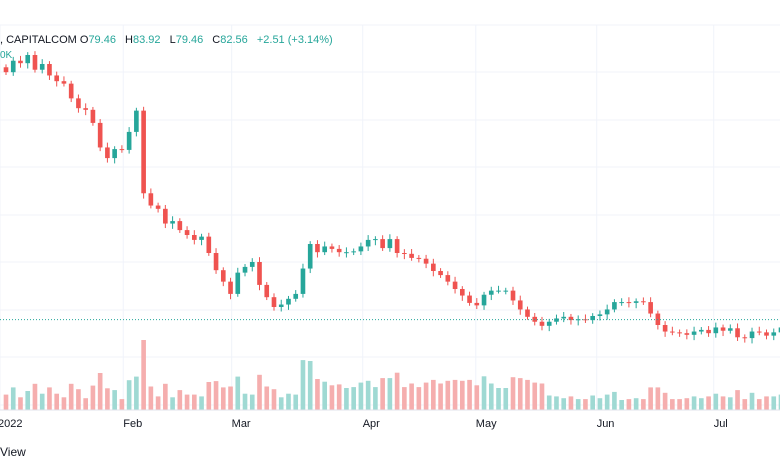 The image size is (780, 470). Describe the element at coordinates (216, 40) in the screenshot. I see `close-label: C` at that location.